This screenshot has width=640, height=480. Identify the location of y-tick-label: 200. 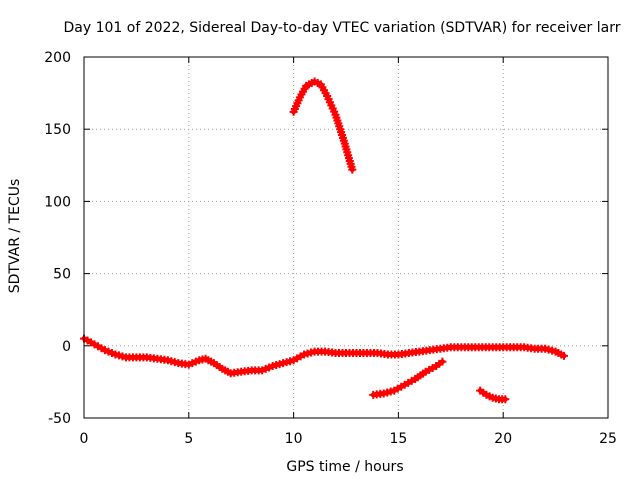
(57, 58).